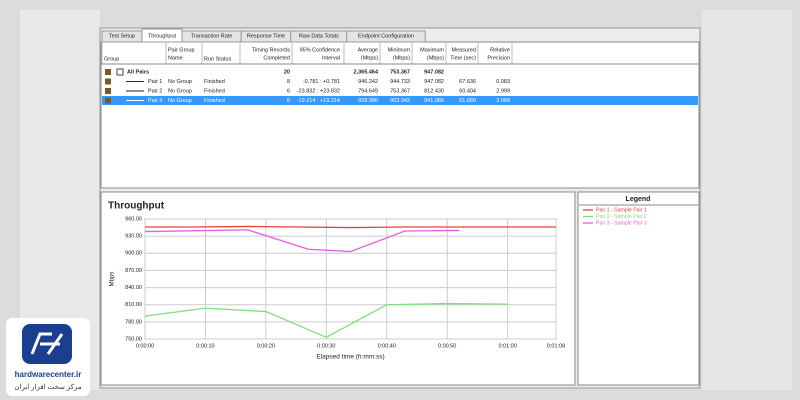 The height and width of the screenshot is (400, 800). Describe the element at coordinates (368, 82) in the screenshot. I see `table-cell: 946.242` at that location.